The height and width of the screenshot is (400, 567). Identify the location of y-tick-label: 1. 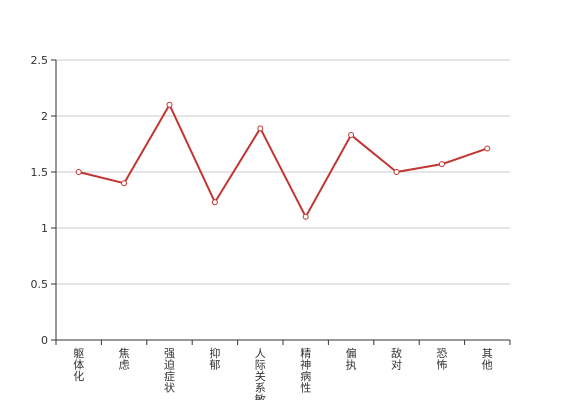
(44, 228).